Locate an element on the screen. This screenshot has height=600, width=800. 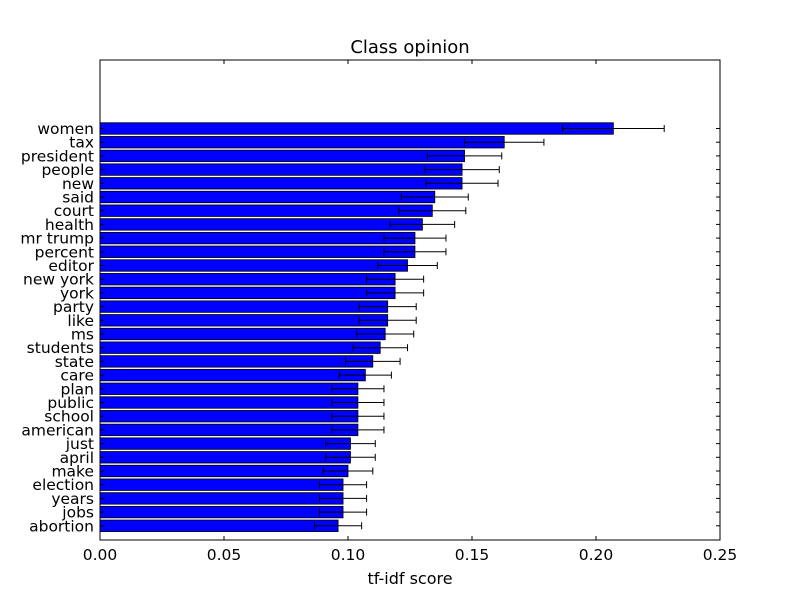
y-tick-label: like is located at coordinates (80, 321).